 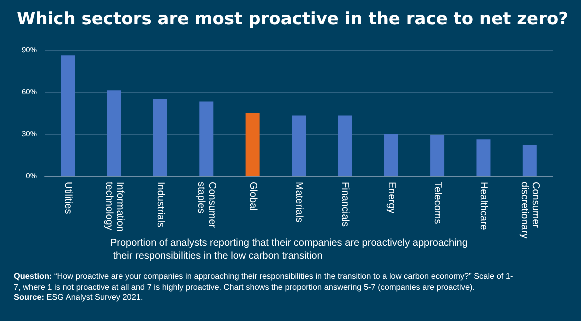 What do you see at coordinates (299, 202) in the screenshot?
I see `x-tick-label: Materials` at bounding box center [299, 202].